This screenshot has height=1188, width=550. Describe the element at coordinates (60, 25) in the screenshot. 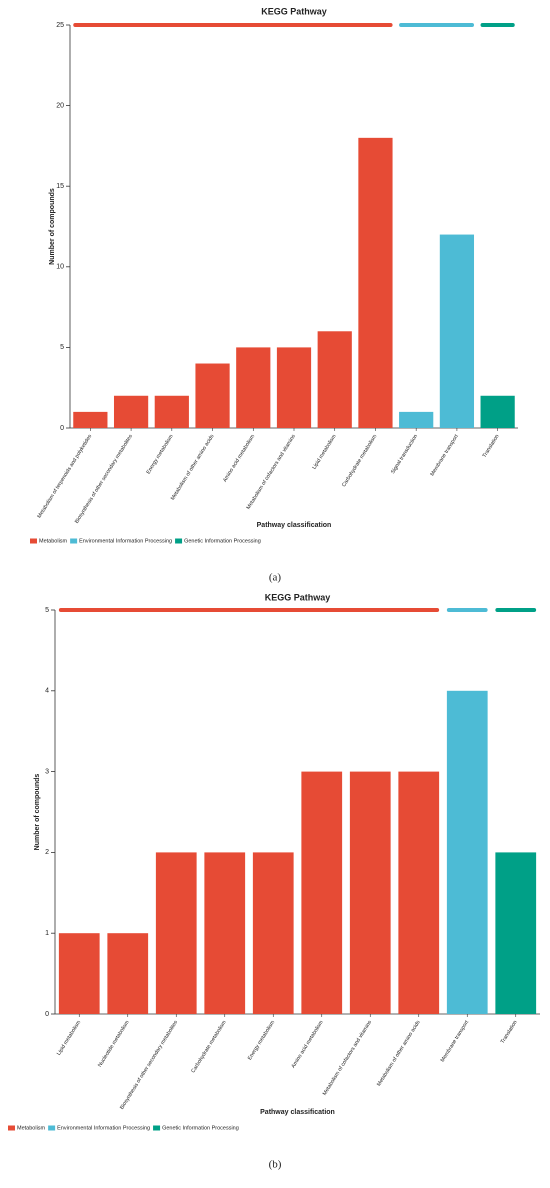

I see `y-tick-label: 25` at that location.